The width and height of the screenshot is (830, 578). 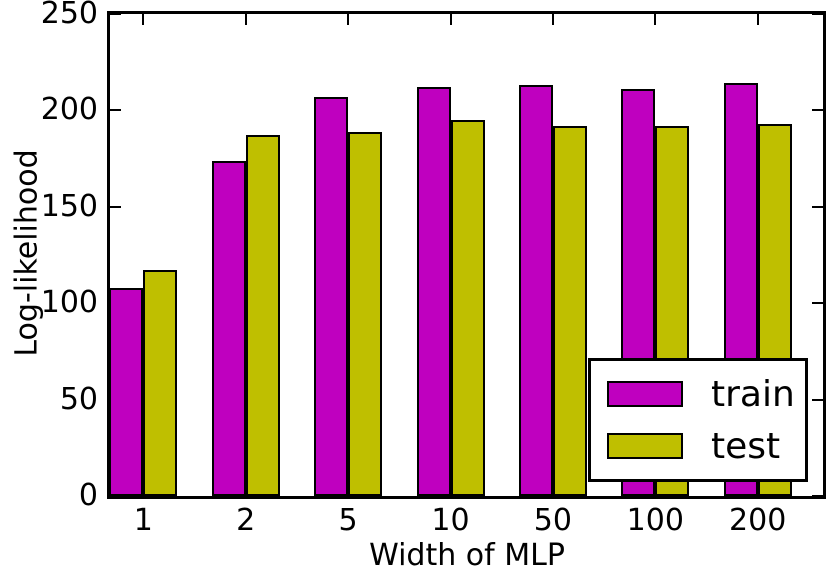 I want to click on x-tick-label: 100, so click(x=655, y=520).